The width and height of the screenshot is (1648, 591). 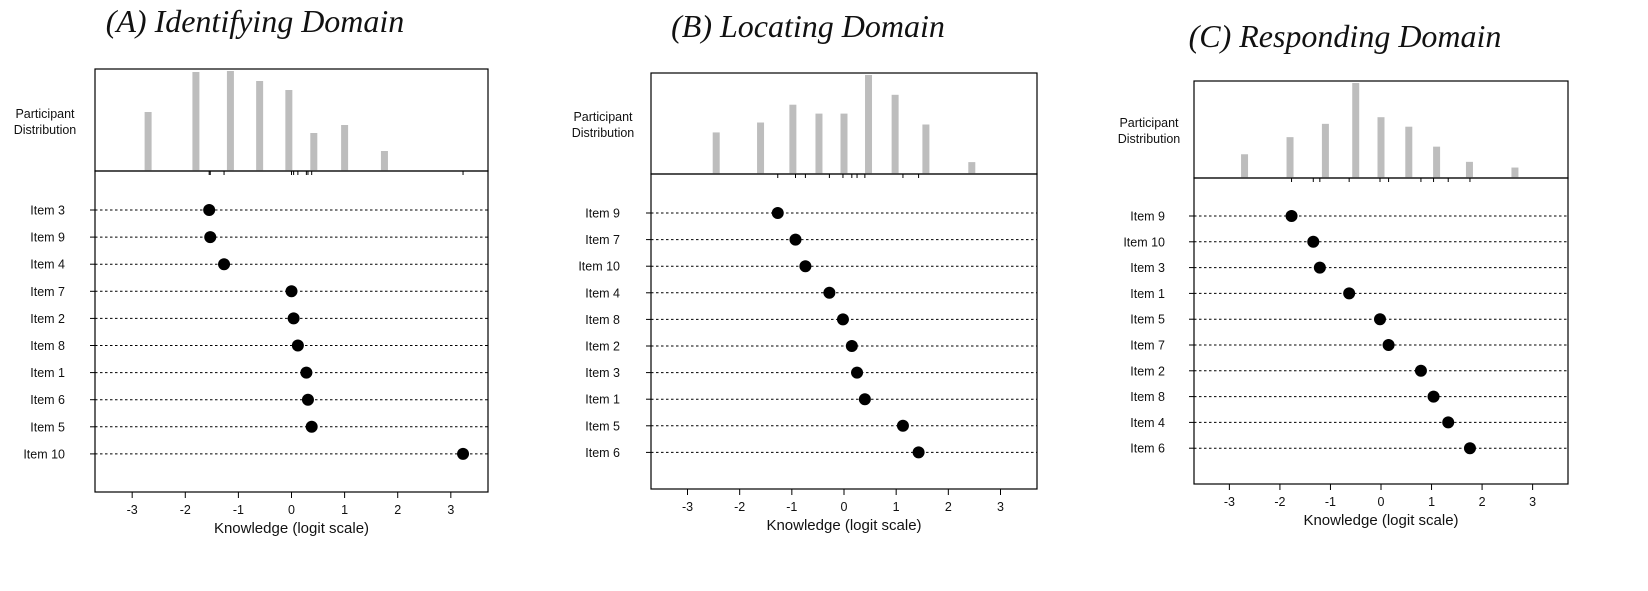 I want to click on panel-title: (B) Locating Domain, so click(x=808, y=26).